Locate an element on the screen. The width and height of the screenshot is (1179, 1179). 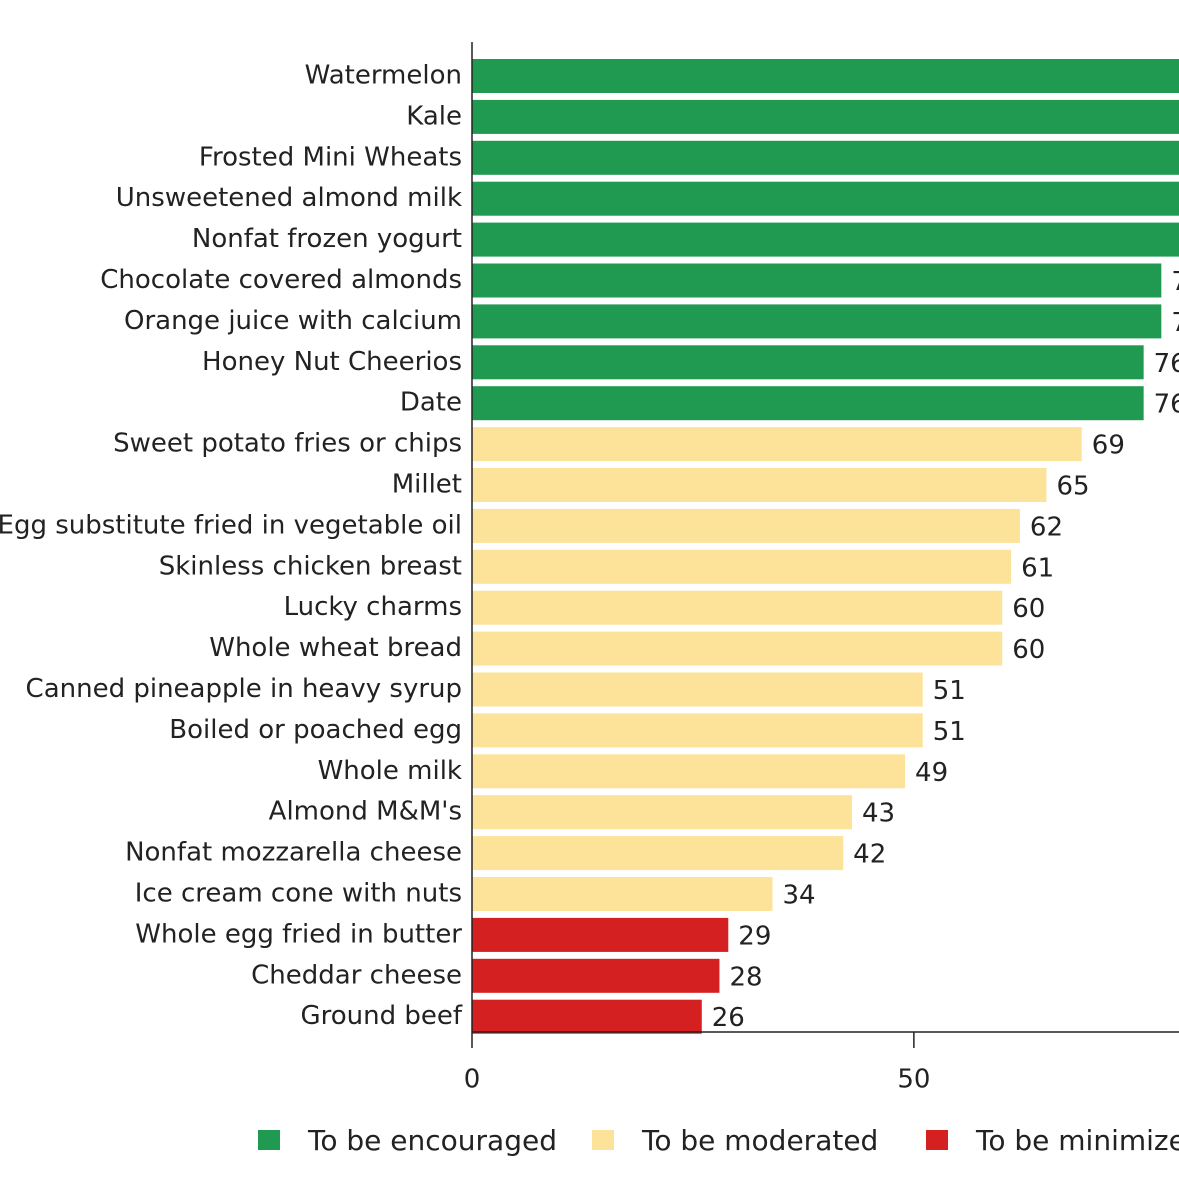
category-label: Almond M&M's is located at coordinates (365, 812).